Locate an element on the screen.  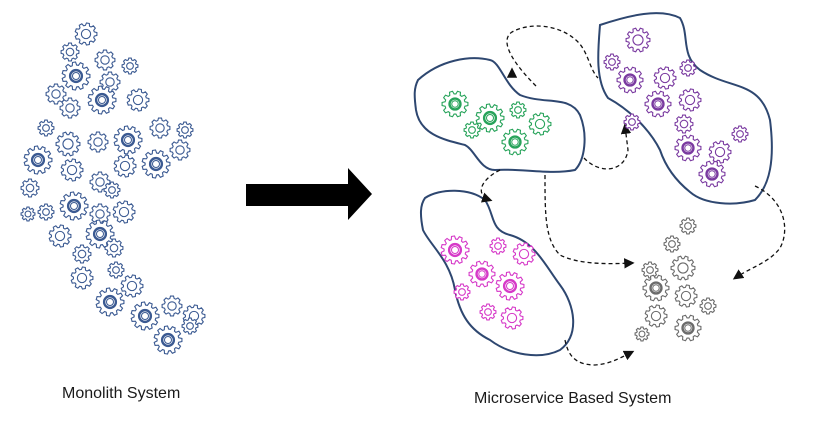
service-blob-green is located at coordinates (499, 115).